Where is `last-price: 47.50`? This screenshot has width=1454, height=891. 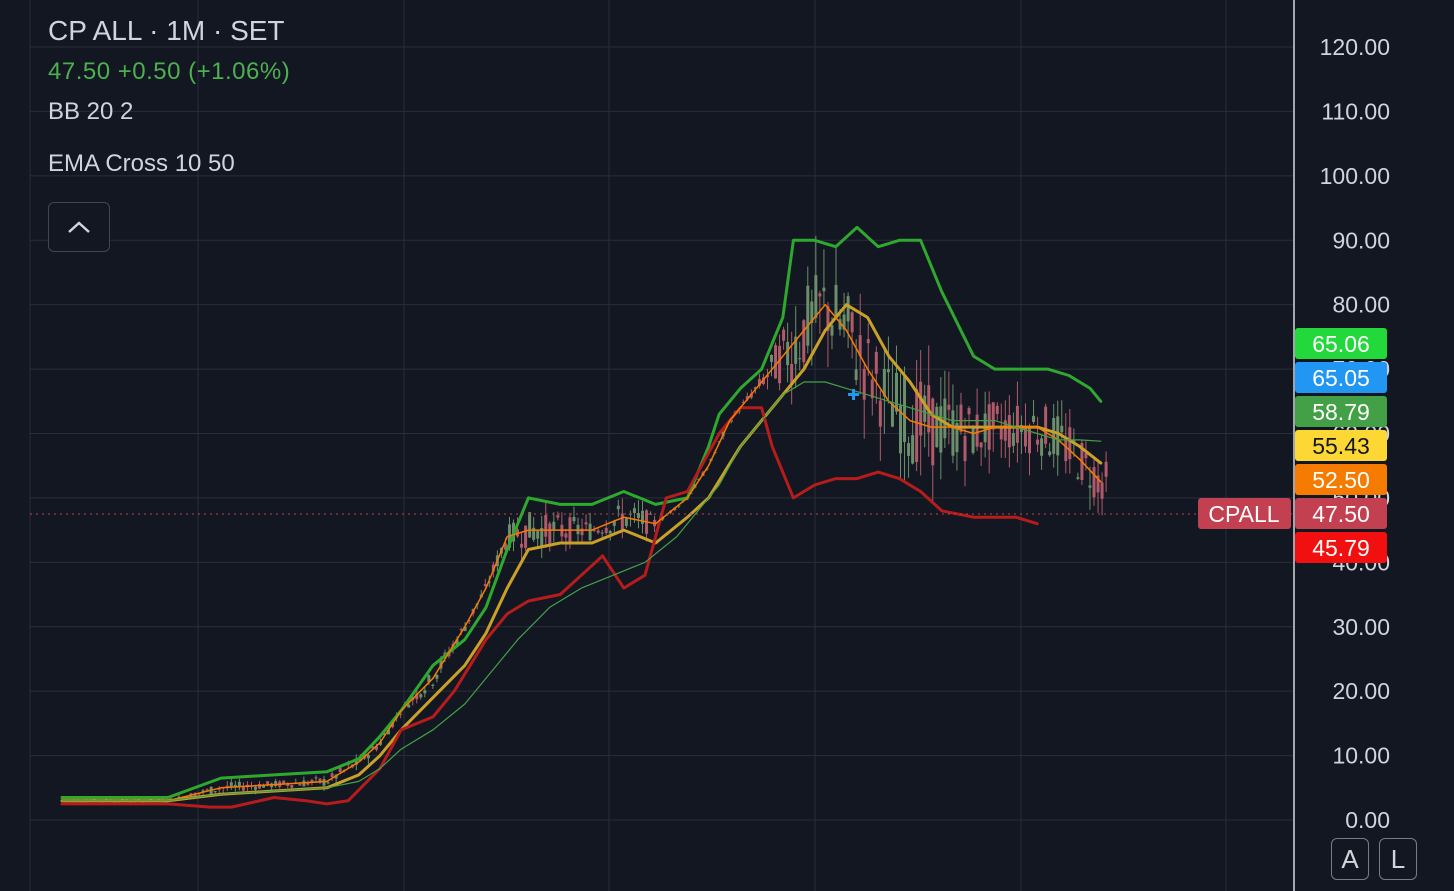 last-price: 47.50 is located at coordinates (79, 71).